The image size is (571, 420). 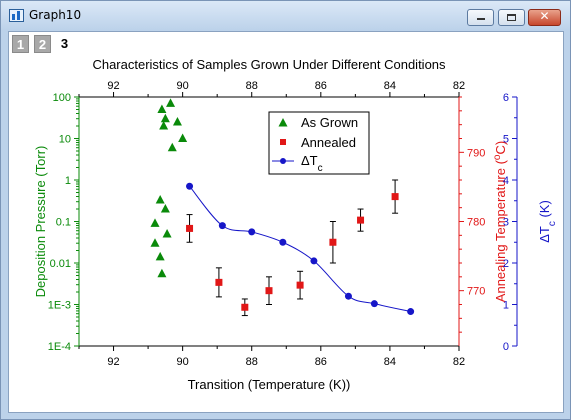 I want to click on legend-label-delta-tc: ΔTc, so click(x=312, y=163).